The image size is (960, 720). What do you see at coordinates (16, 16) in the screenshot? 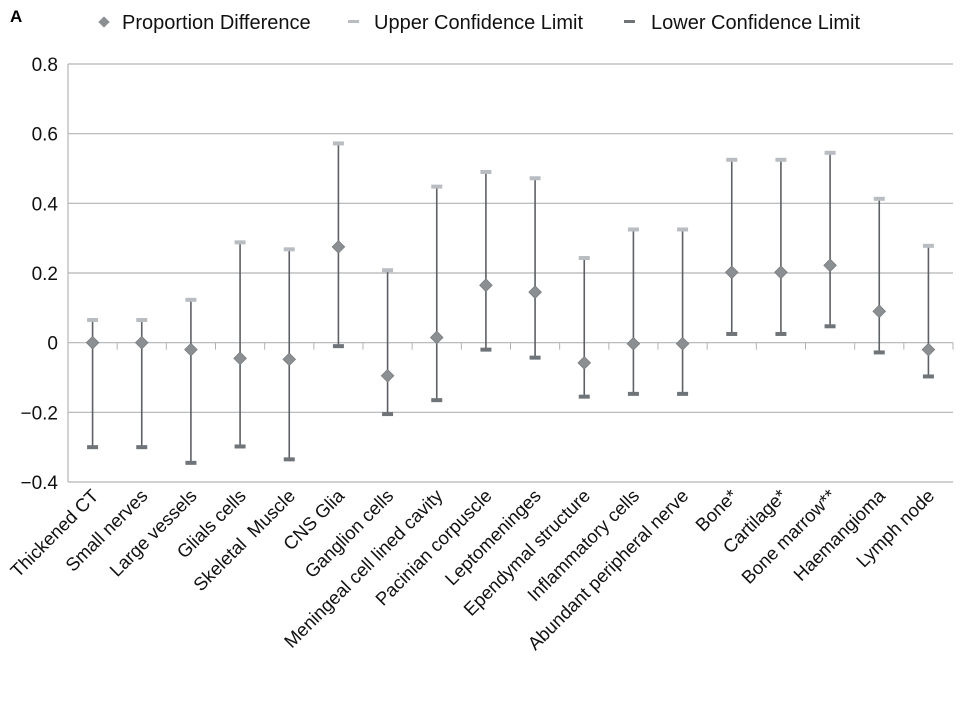
I see `panel-label: A` at bounding box center [16, 16].